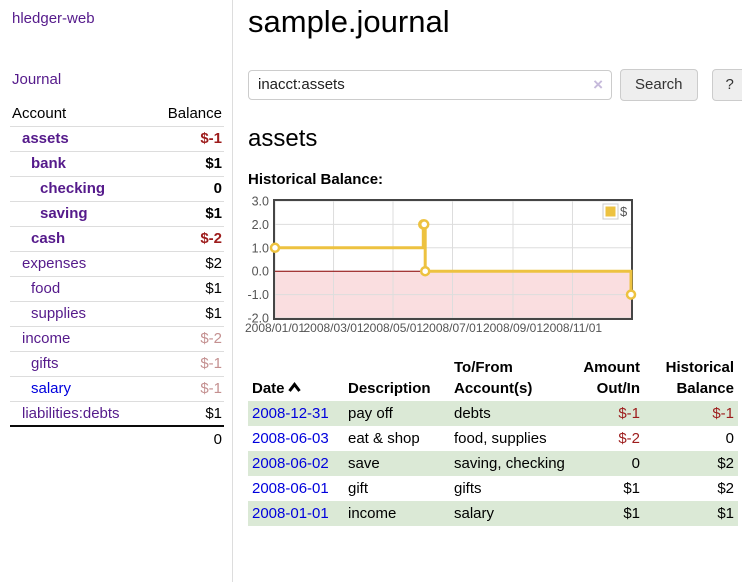 The image size is (742, 582). What do you see at coordinates (453, 260) in the screenshot?
I see `plot-border` at bounding box center [453, 260].